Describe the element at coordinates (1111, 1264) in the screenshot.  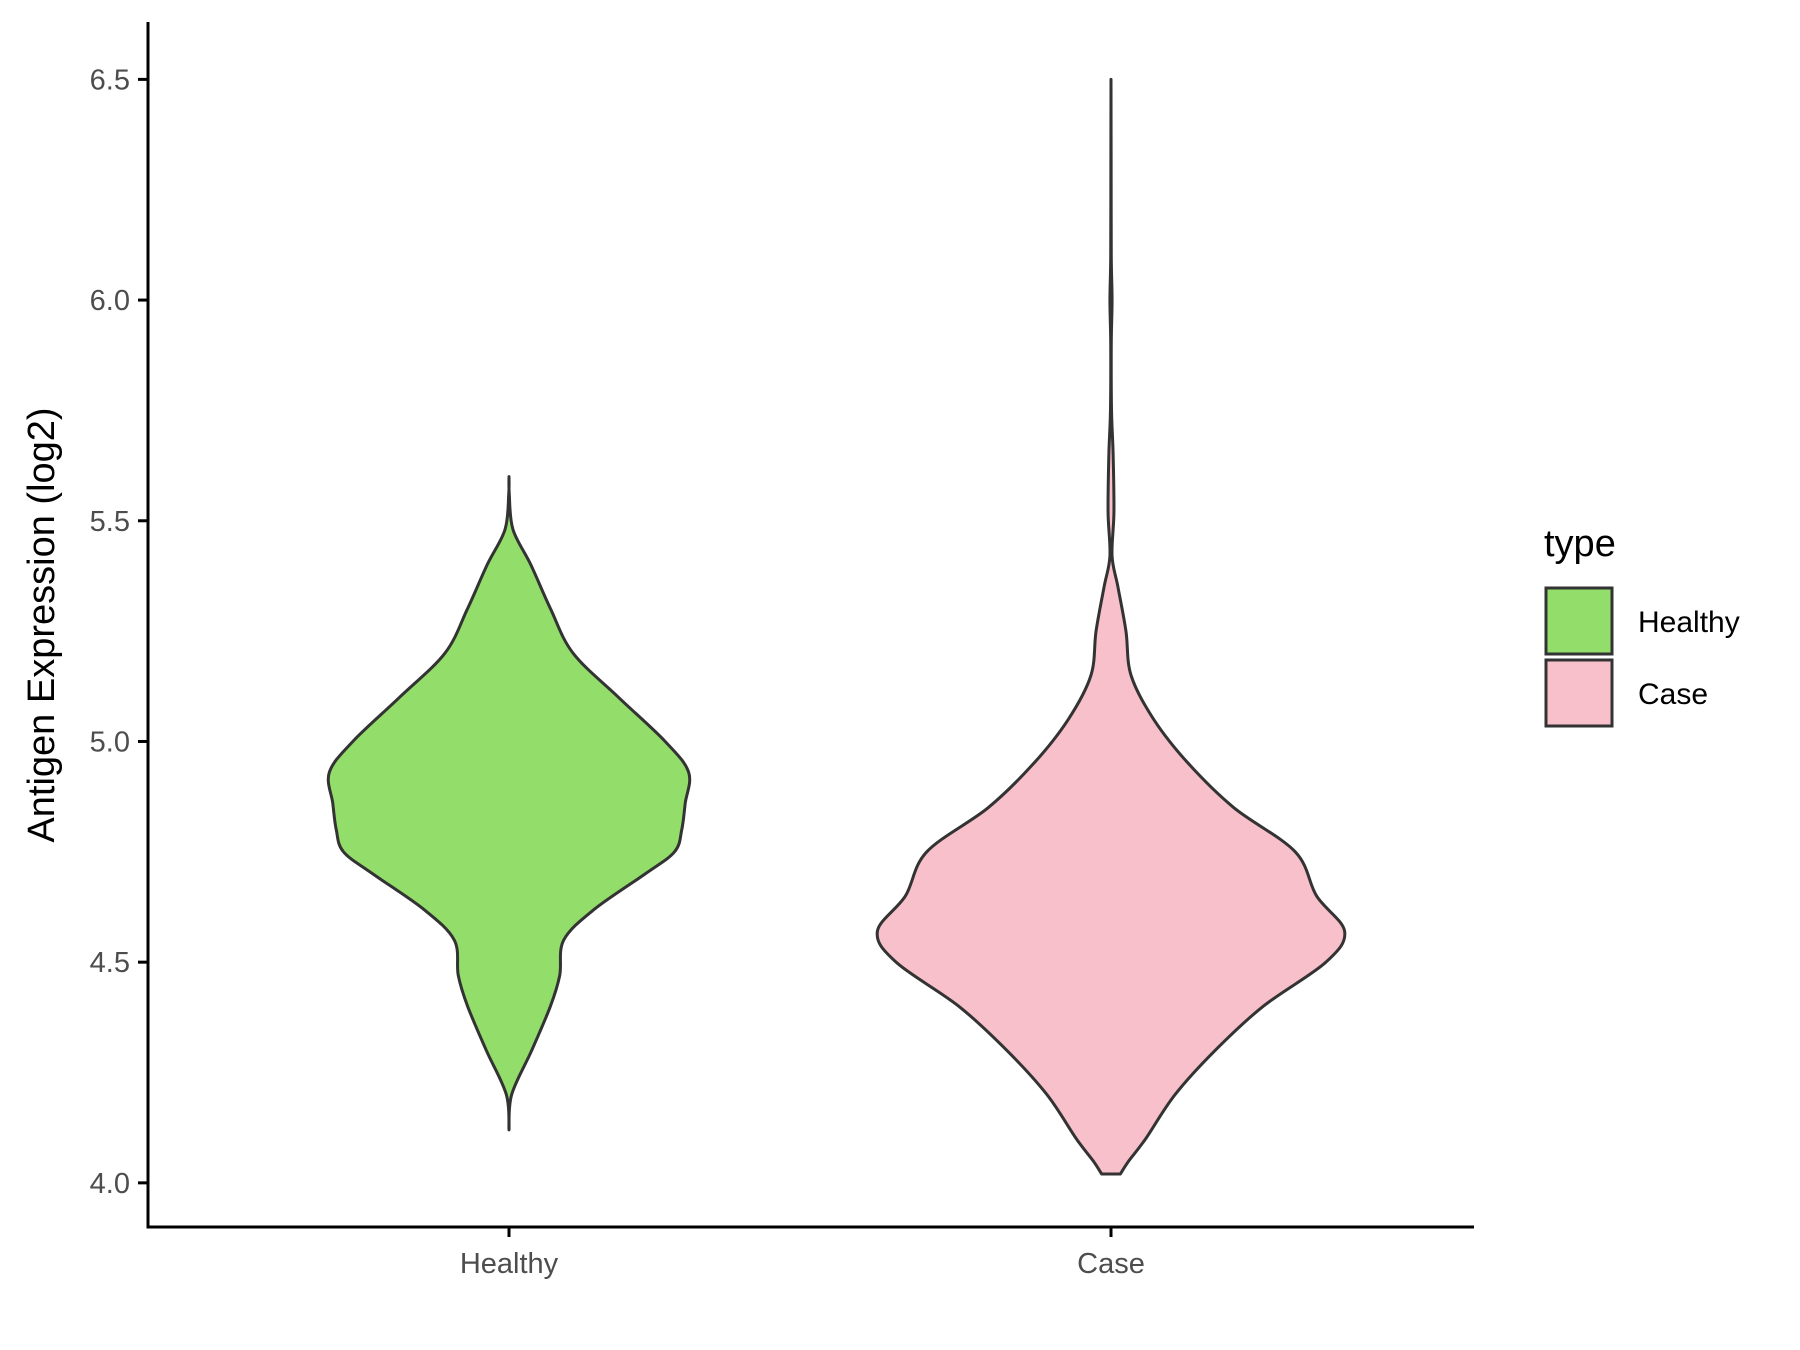
I see `x-tick-label-case: Case` at that location.